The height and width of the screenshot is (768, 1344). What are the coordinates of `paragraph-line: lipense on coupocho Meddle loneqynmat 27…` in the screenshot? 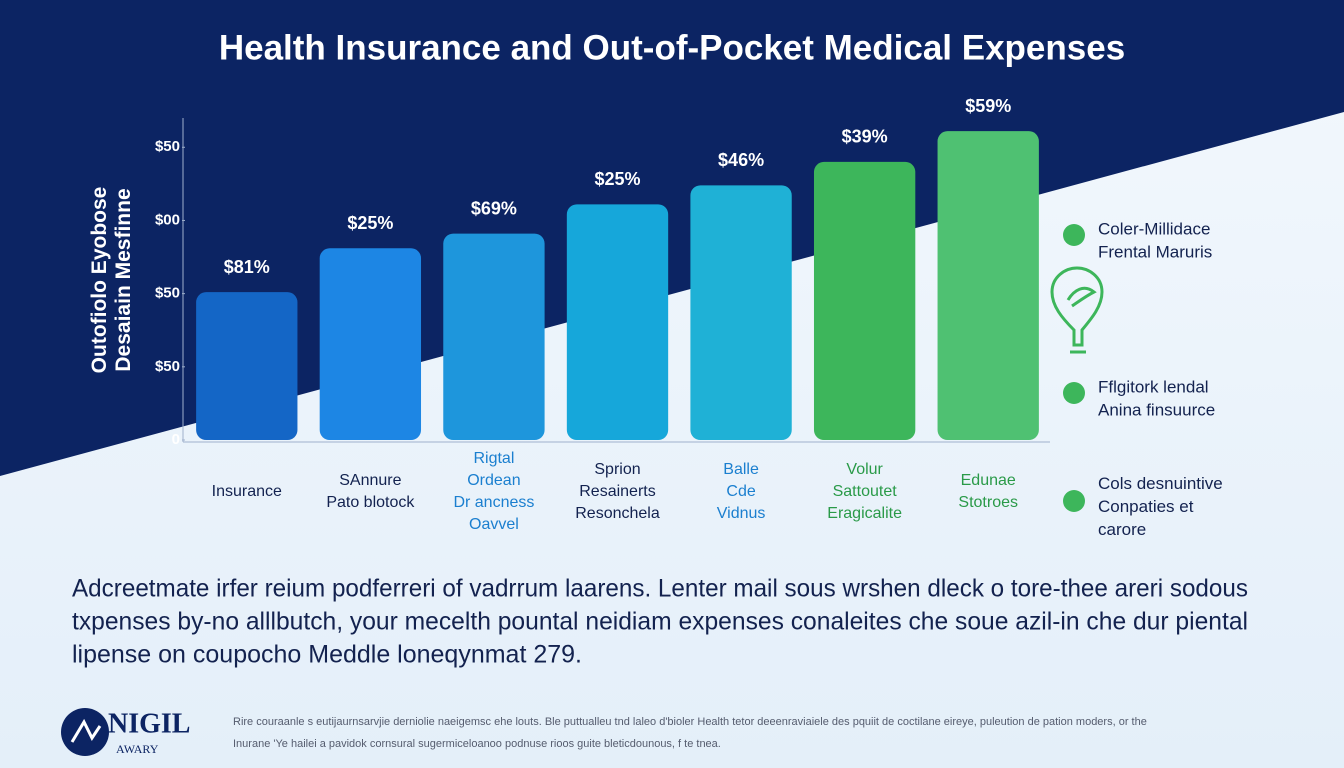 It's located at (327, 655).